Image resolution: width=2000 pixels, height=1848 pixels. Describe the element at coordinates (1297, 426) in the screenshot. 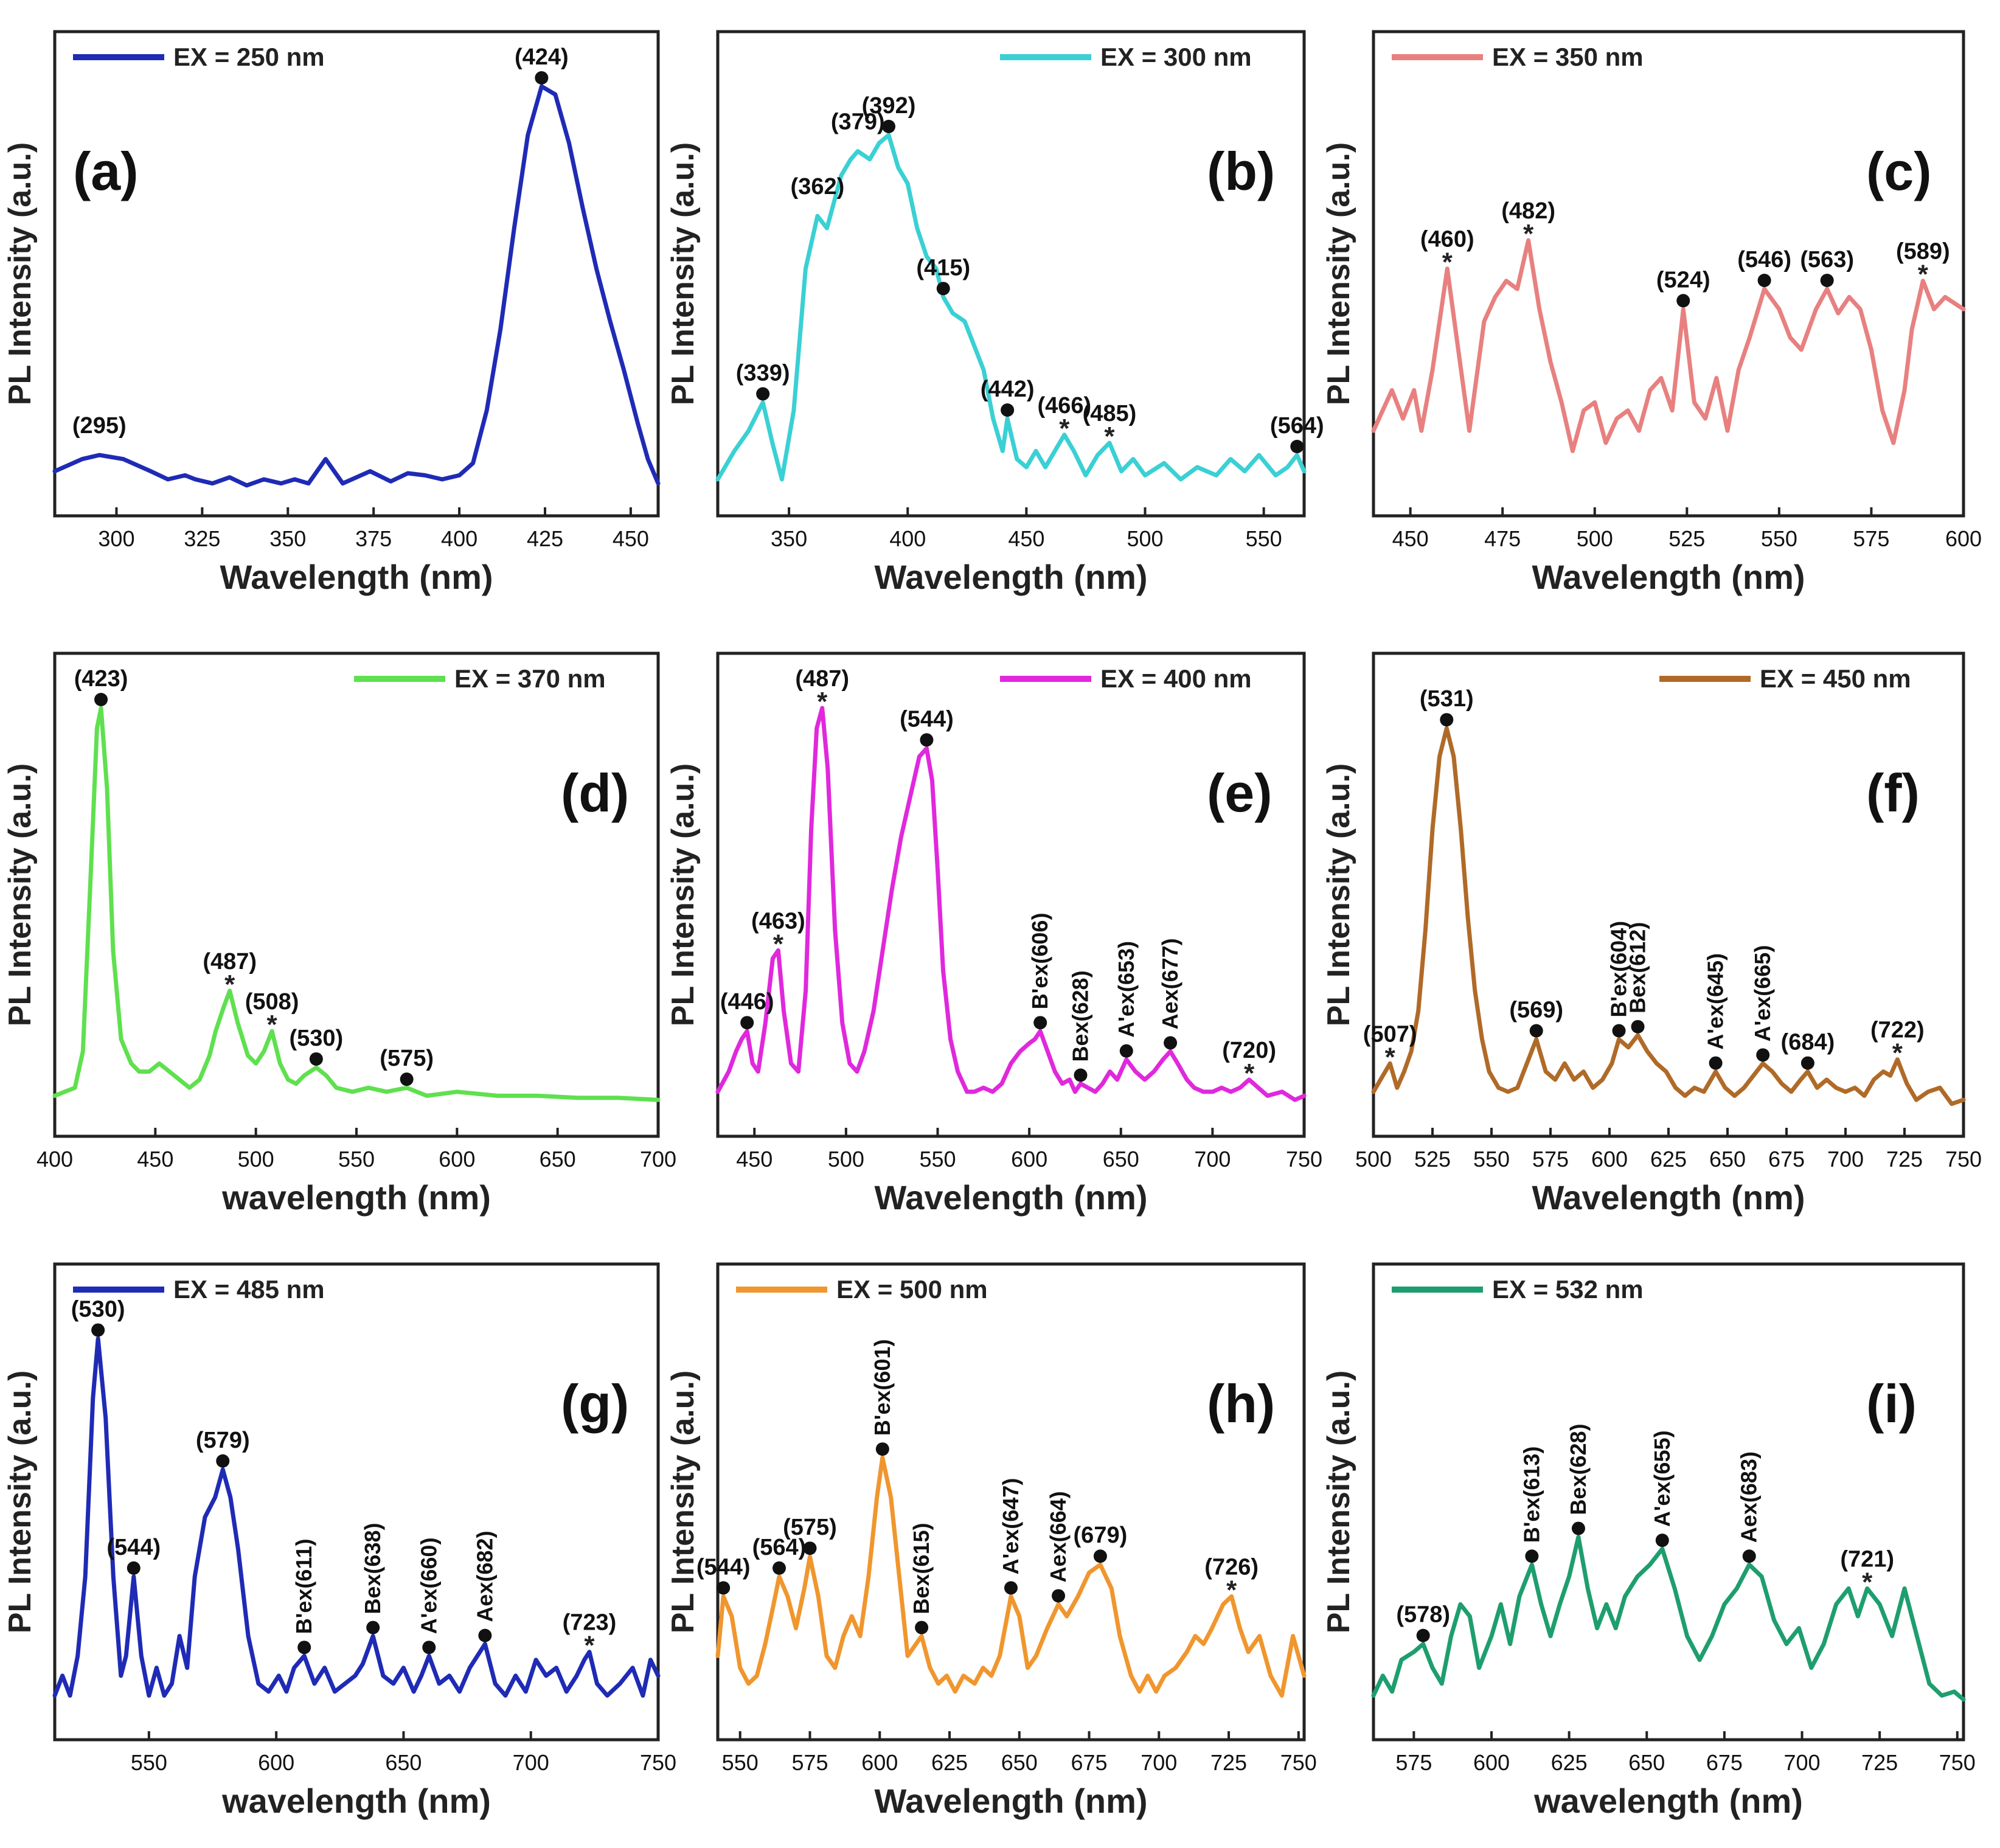

I see `peak-label: (564)` at that location.